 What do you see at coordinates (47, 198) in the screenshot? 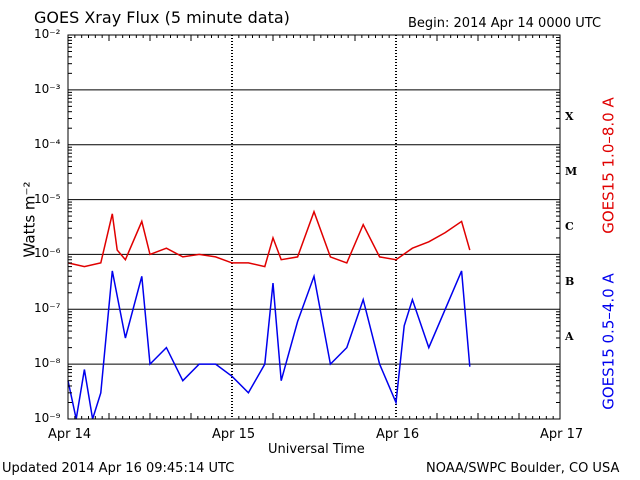
I see `y-tick-label: 10⁻⁵` at bounding box center [47, 198].